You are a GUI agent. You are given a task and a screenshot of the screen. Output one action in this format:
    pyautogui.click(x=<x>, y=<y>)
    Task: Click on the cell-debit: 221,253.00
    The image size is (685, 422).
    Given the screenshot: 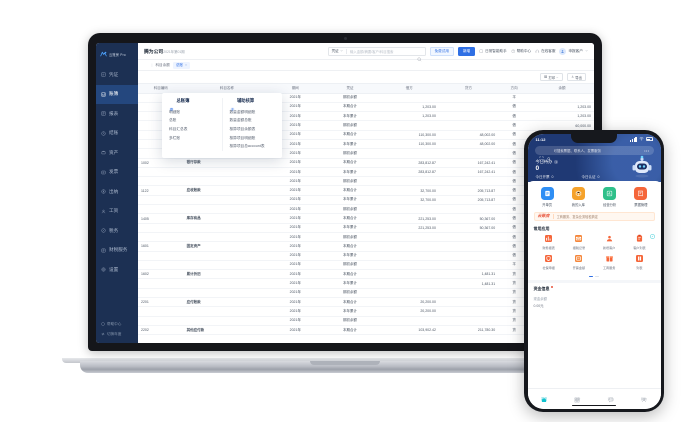 What is the action you would take?
    pyautogui.click(x=409, y=218)
    